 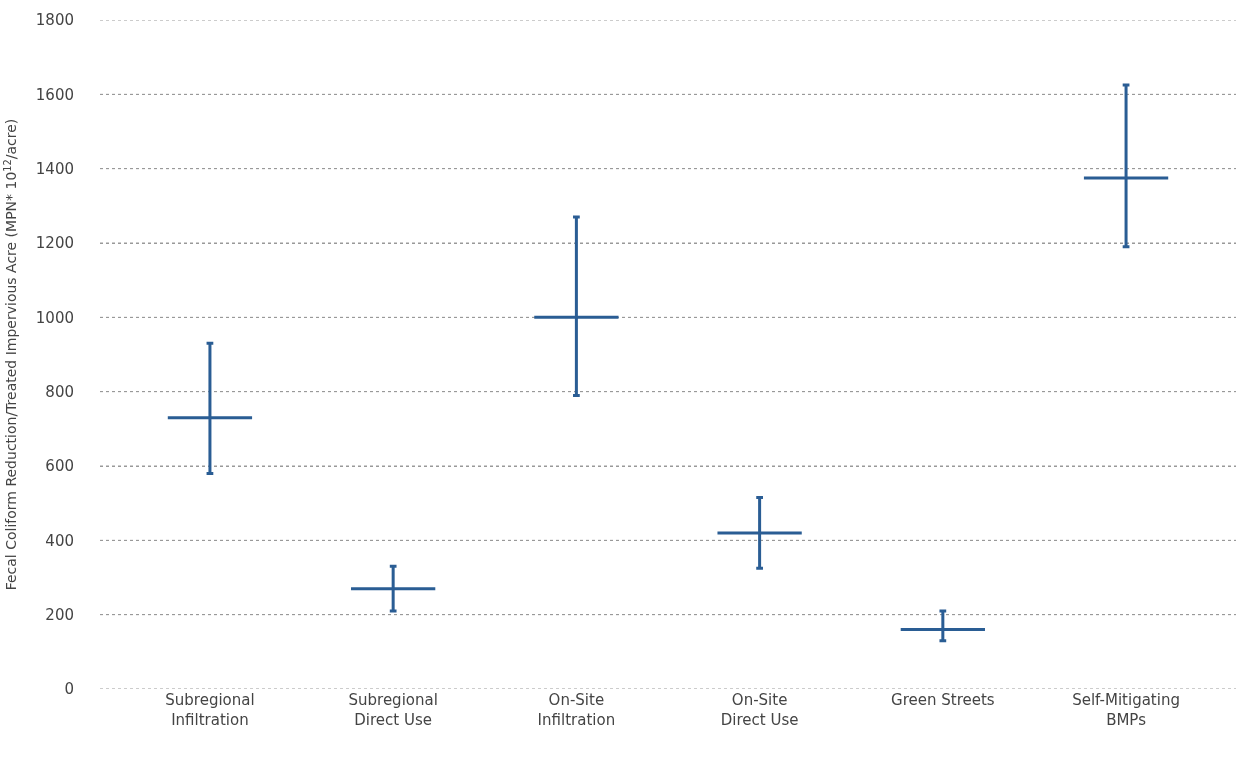 I want to click on y-tick-label: 1600, so click(x=54, y=94).